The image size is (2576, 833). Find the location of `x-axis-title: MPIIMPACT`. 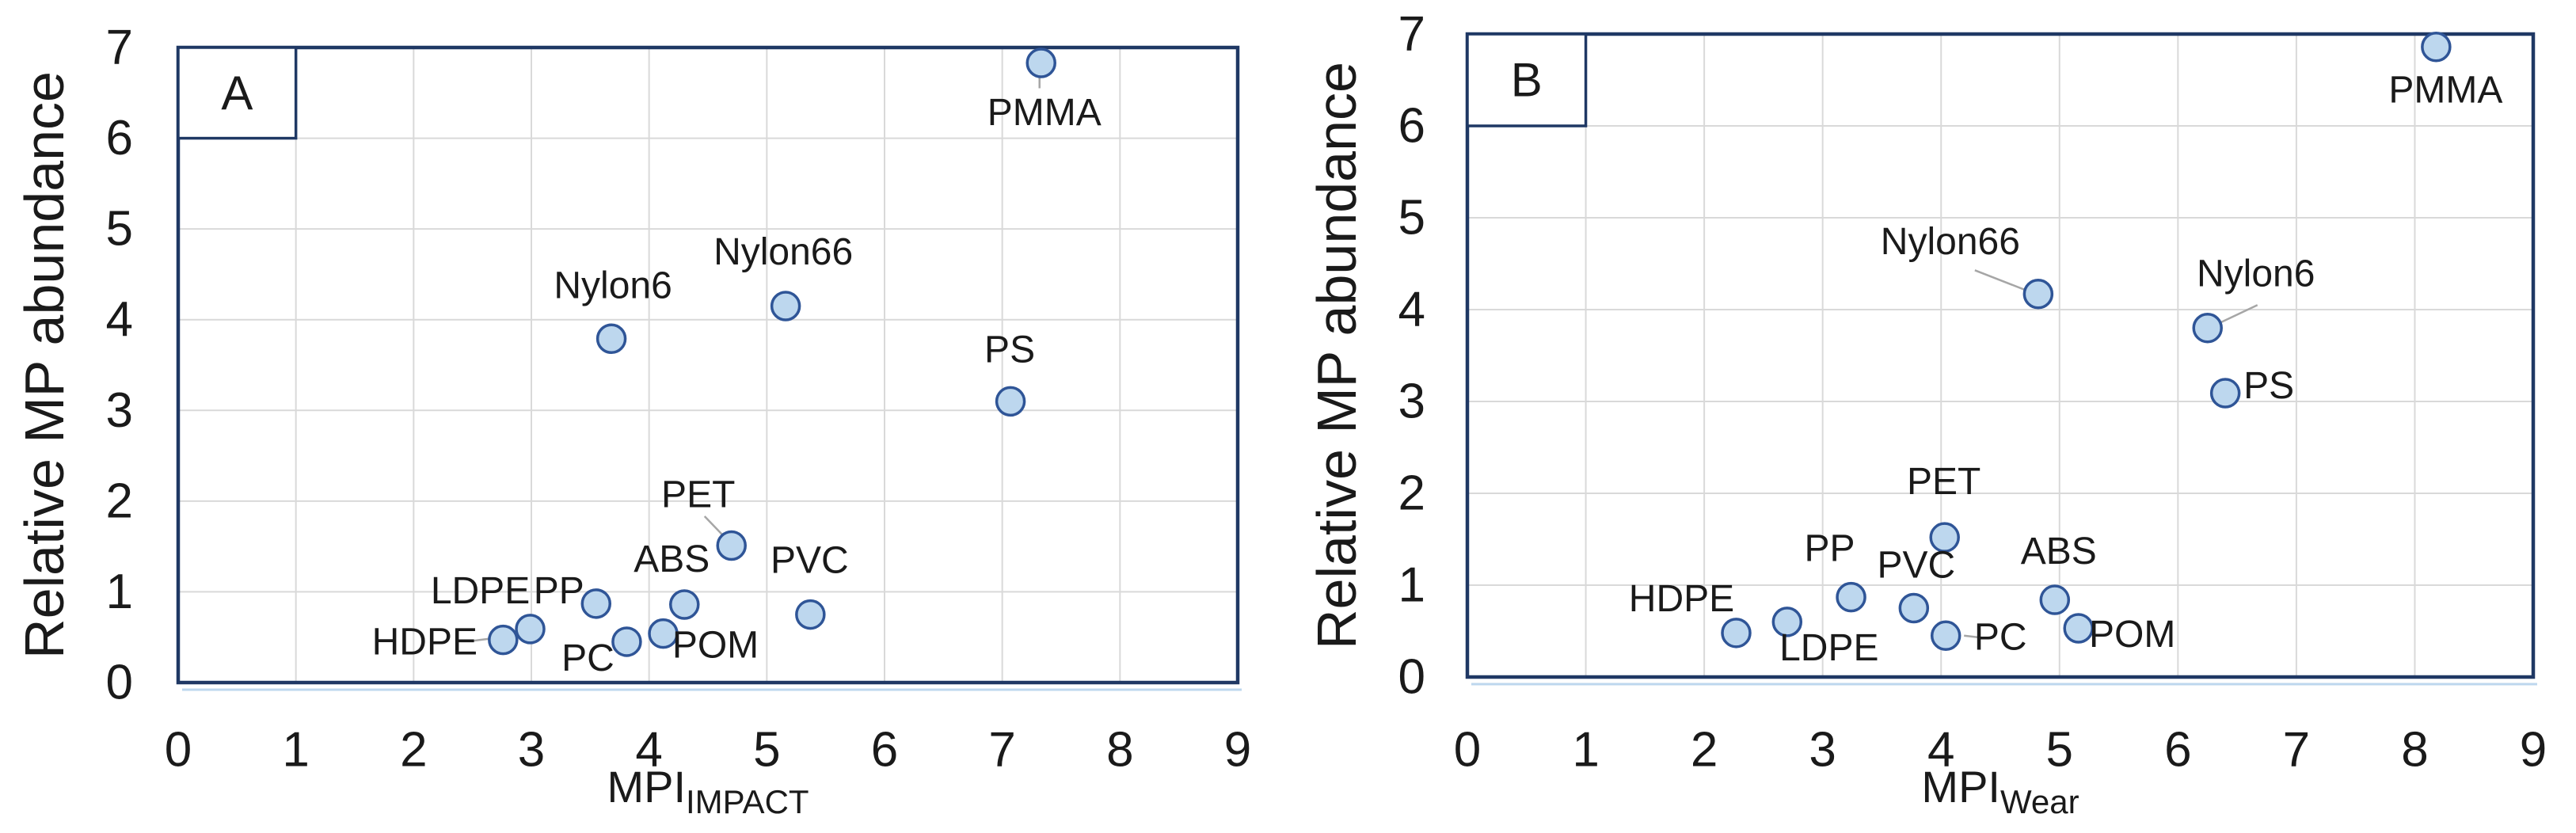

x-axis-title: MPIIMPACT is located at coordinates (708, 791).